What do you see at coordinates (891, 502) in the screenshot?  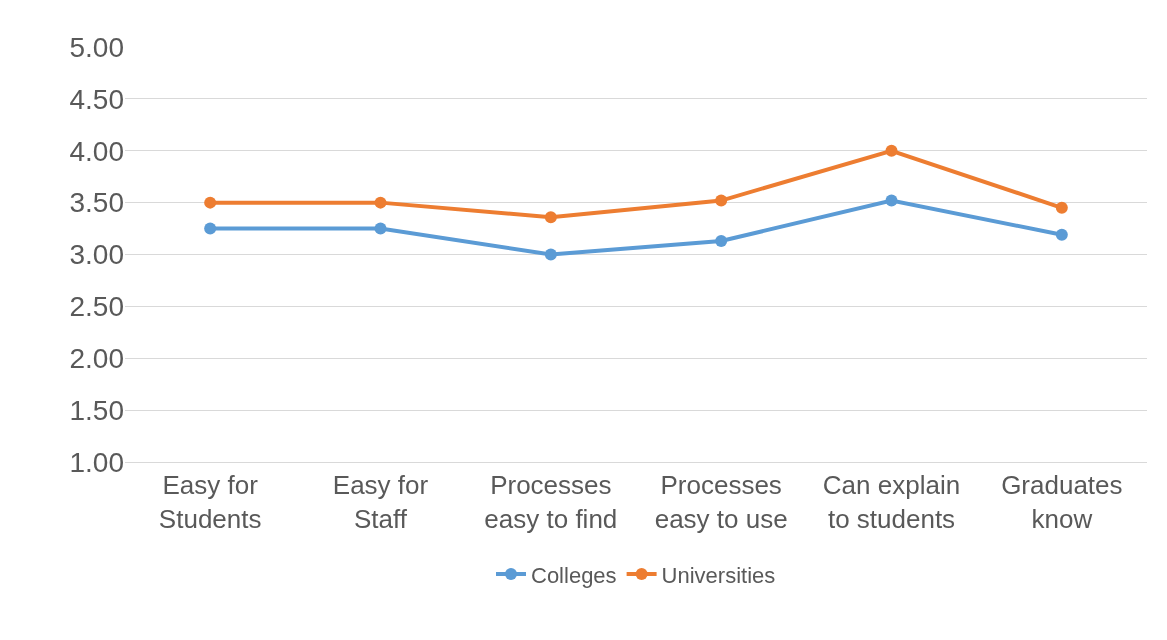 I see `x-tick-label: Can explain to students` at bounding box center [891, 502].